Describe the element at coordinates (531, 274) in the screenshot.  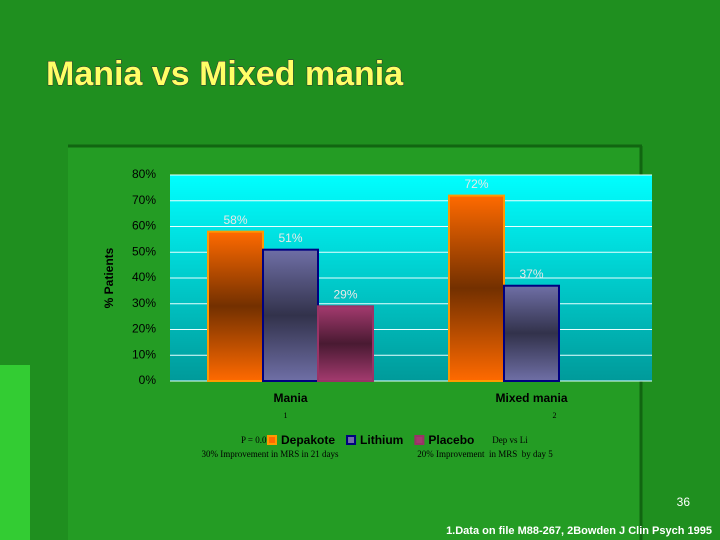
I see `value-label: 37%` at that location.